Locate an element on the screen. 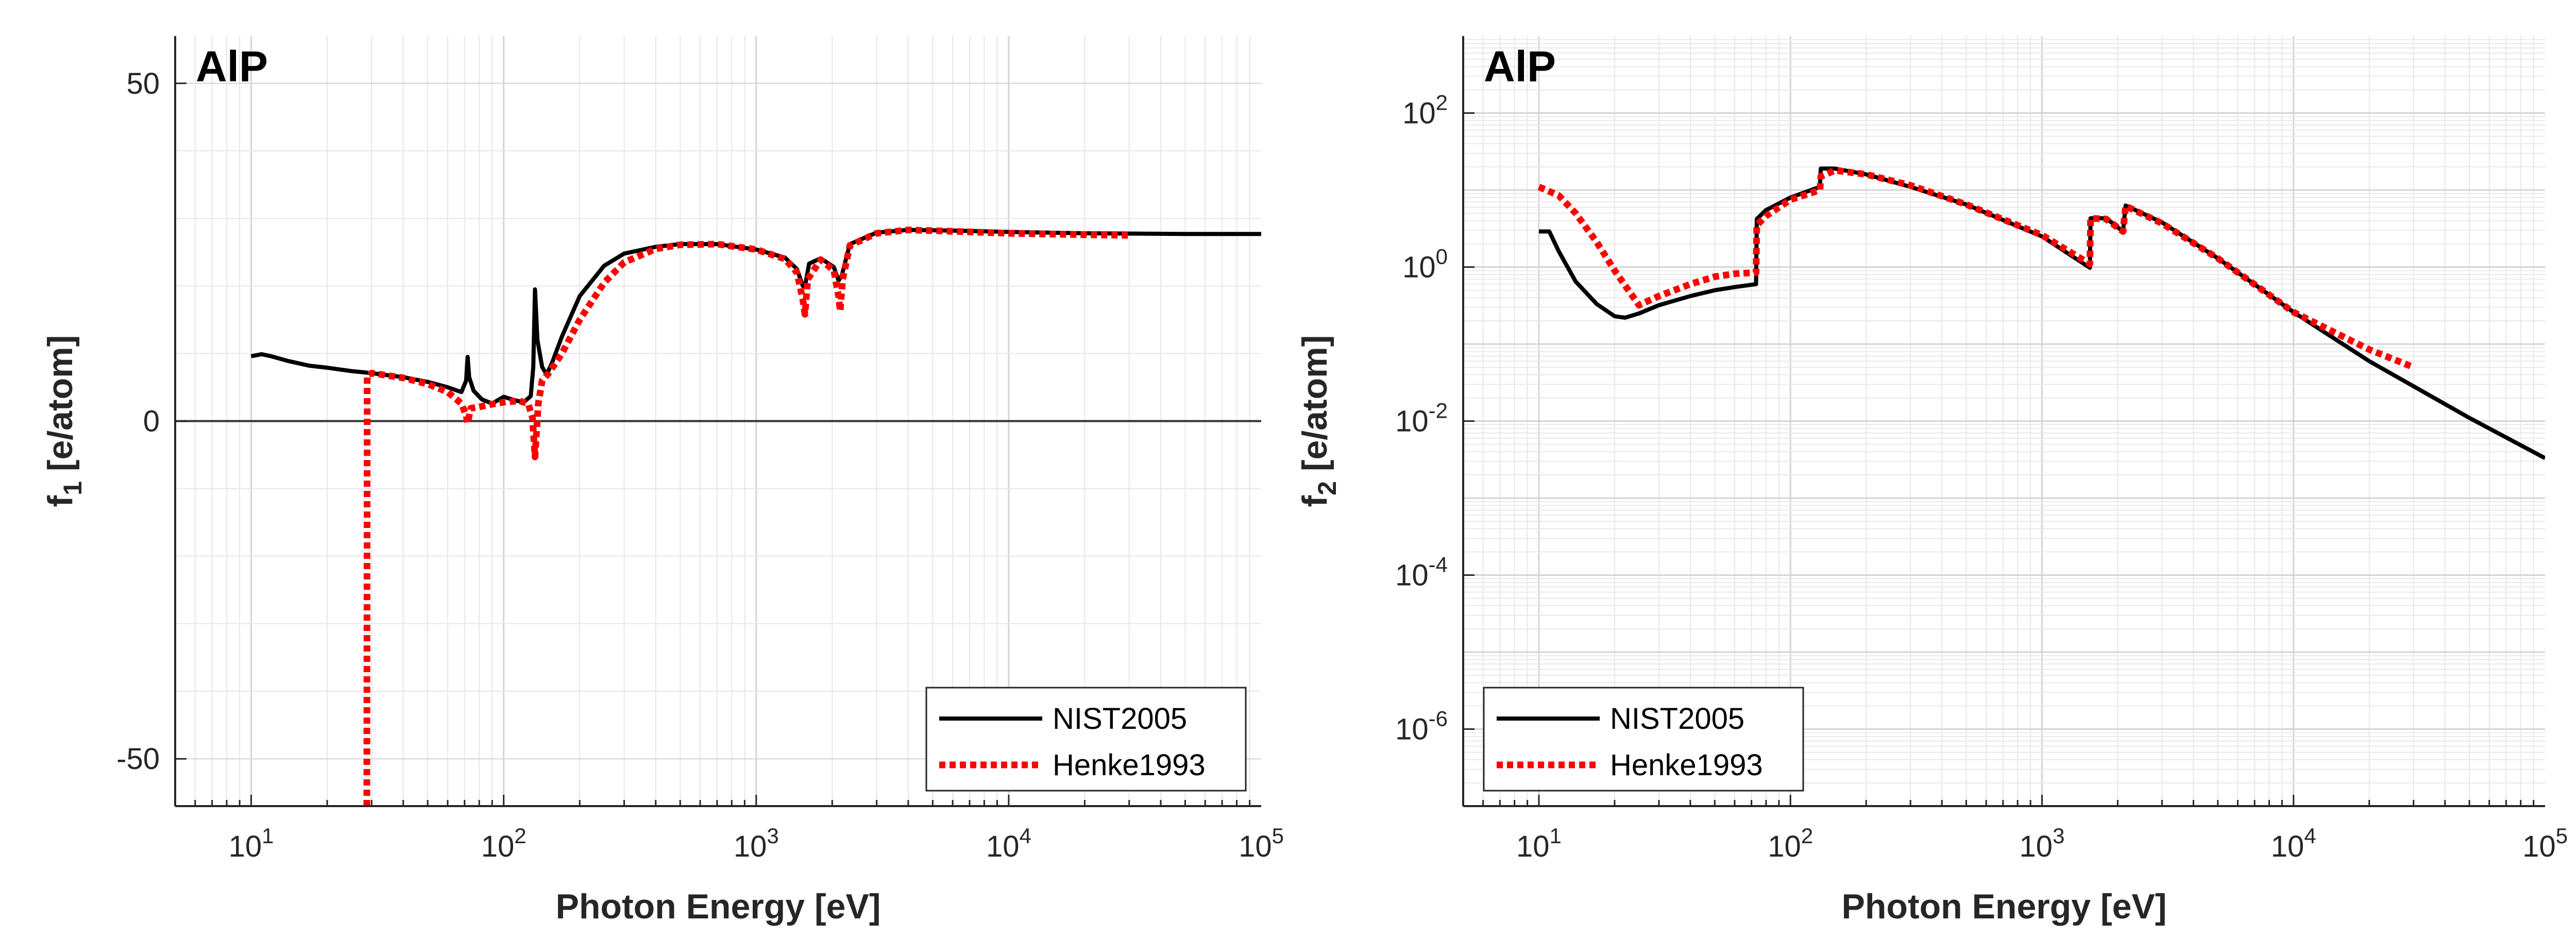  y-axis-label: f1 [e/atom] is located at coordinates (64, 421).